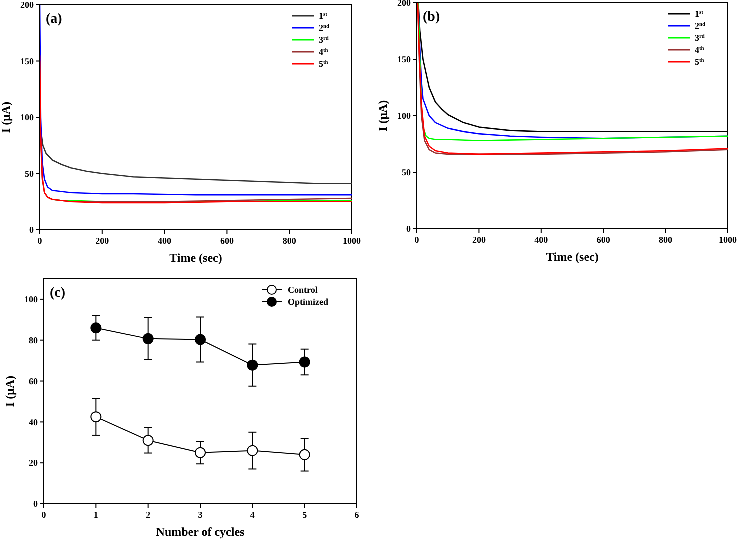 This screenshot has height=544, width=738. I want to click on y-tick-label: 60, so click(33, 381).